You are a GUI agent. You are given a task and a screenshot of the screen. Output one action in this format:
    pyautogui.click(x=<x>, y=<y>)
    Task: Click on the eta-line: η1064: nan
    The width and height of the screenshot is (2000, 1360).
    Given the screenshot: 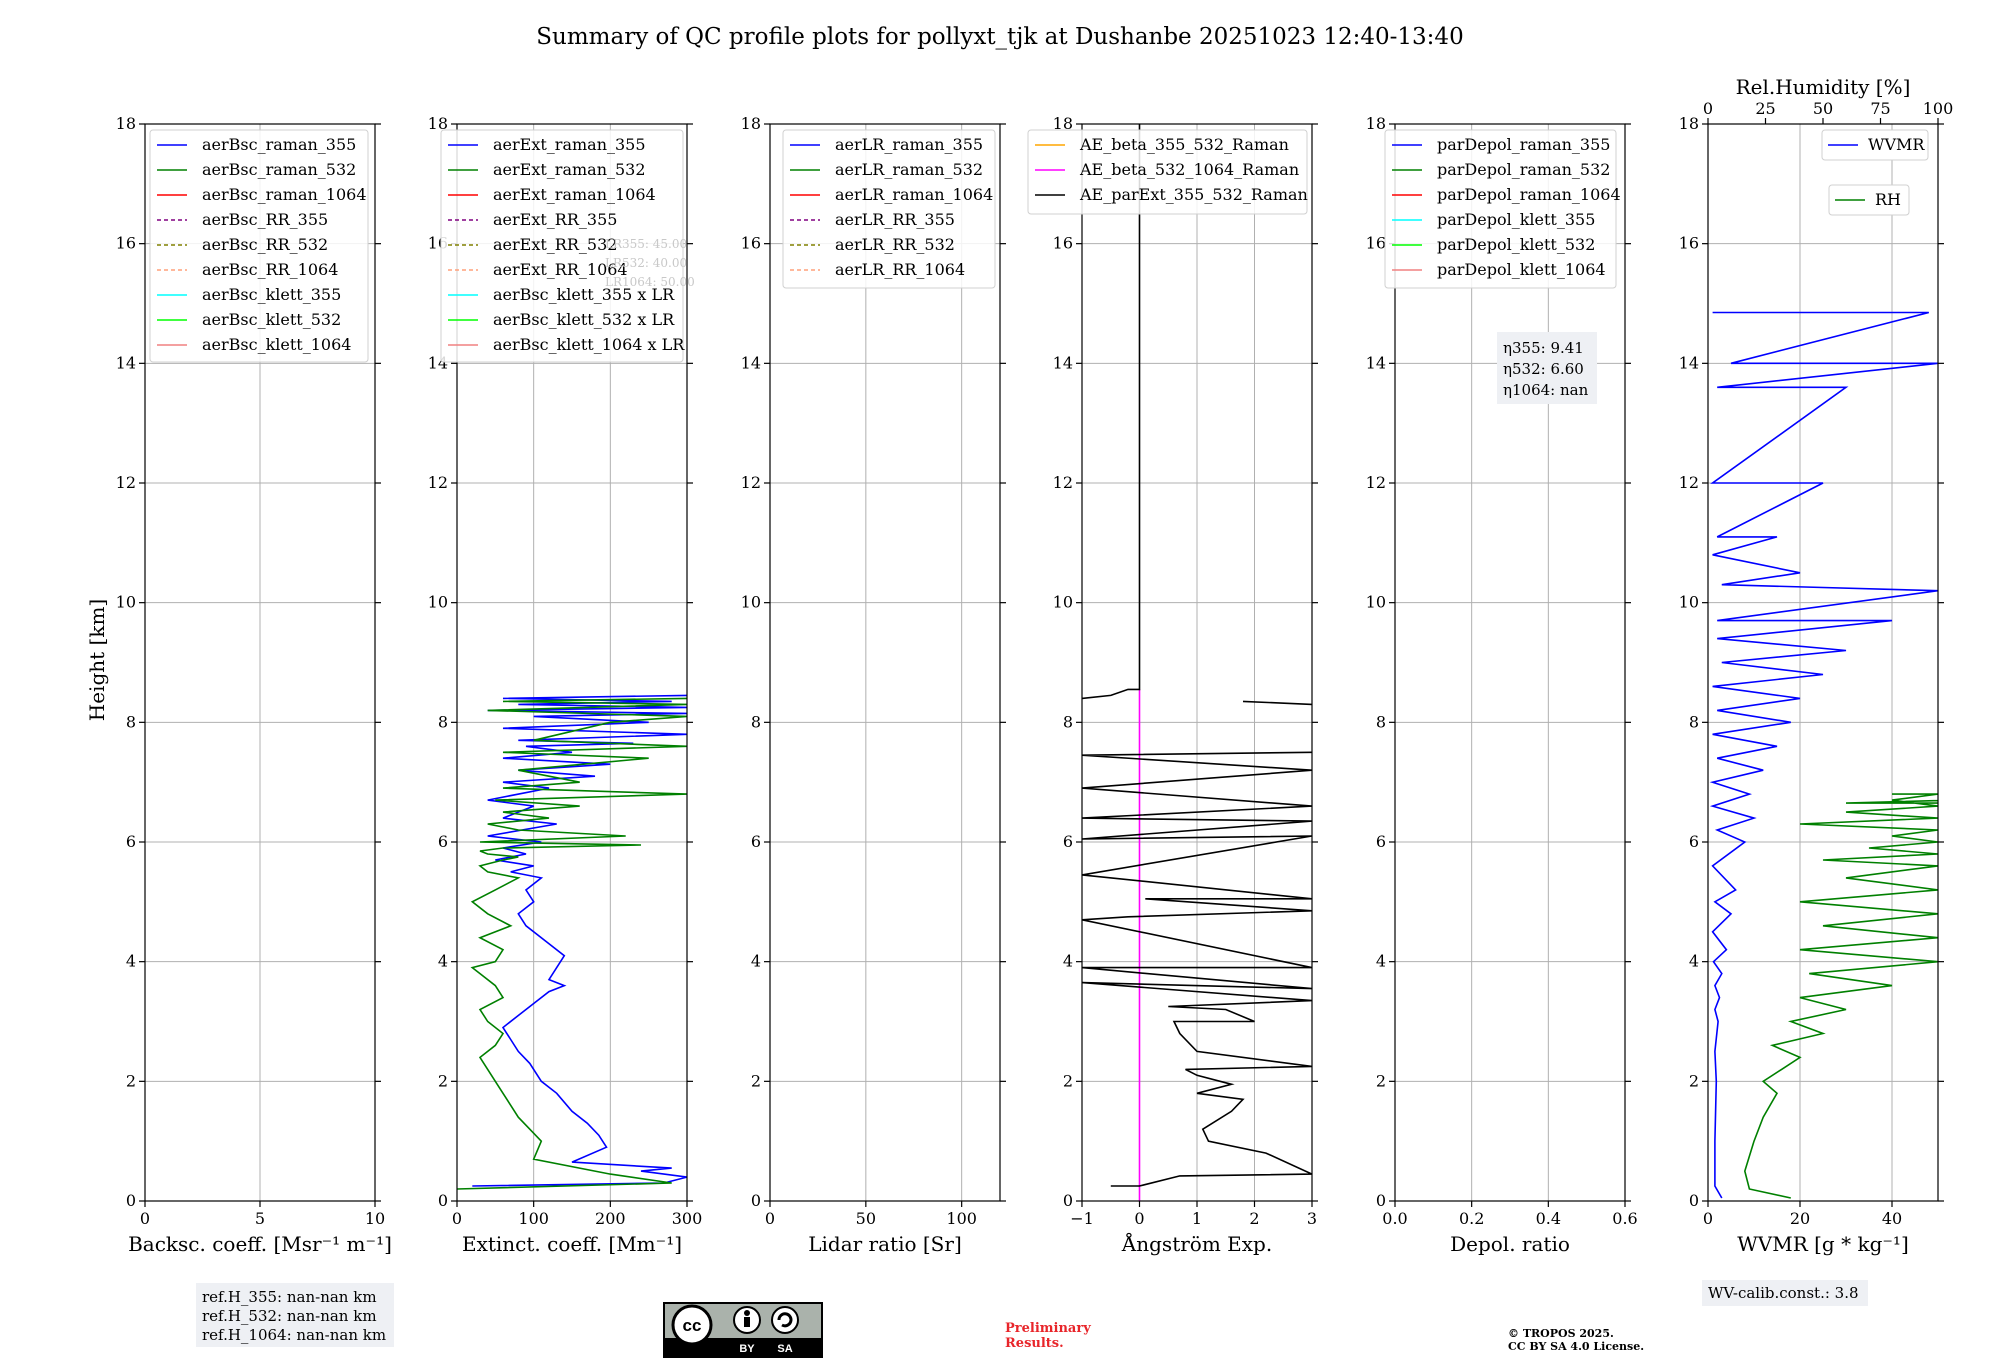 What is the action you would take?
    pyautogui.click(x=1546, y=390)
    